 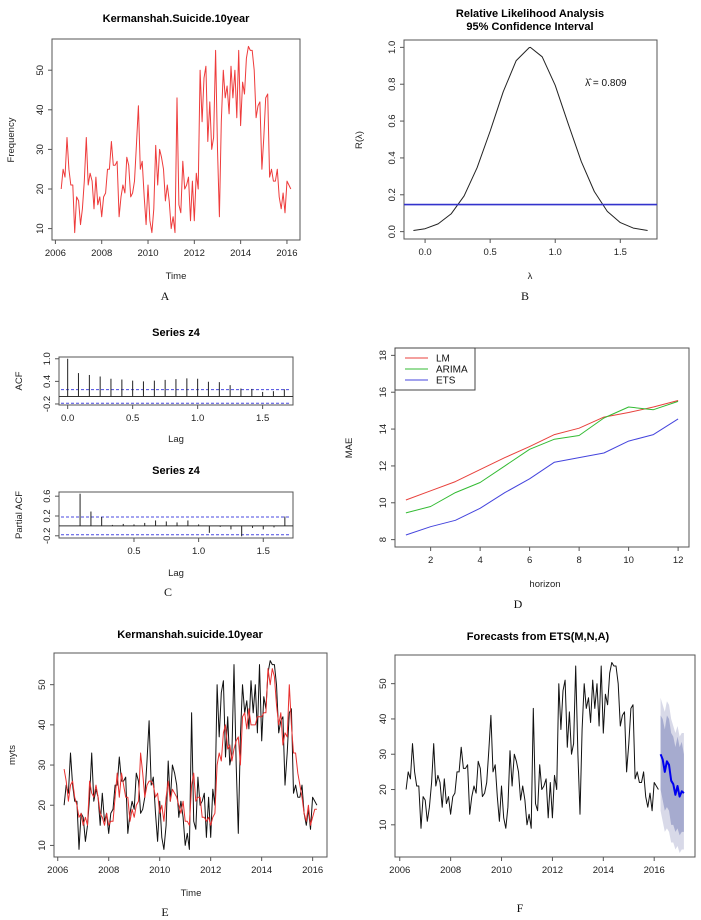 I want to click on x-axis-label: horizon, so click(x=544, y=584).